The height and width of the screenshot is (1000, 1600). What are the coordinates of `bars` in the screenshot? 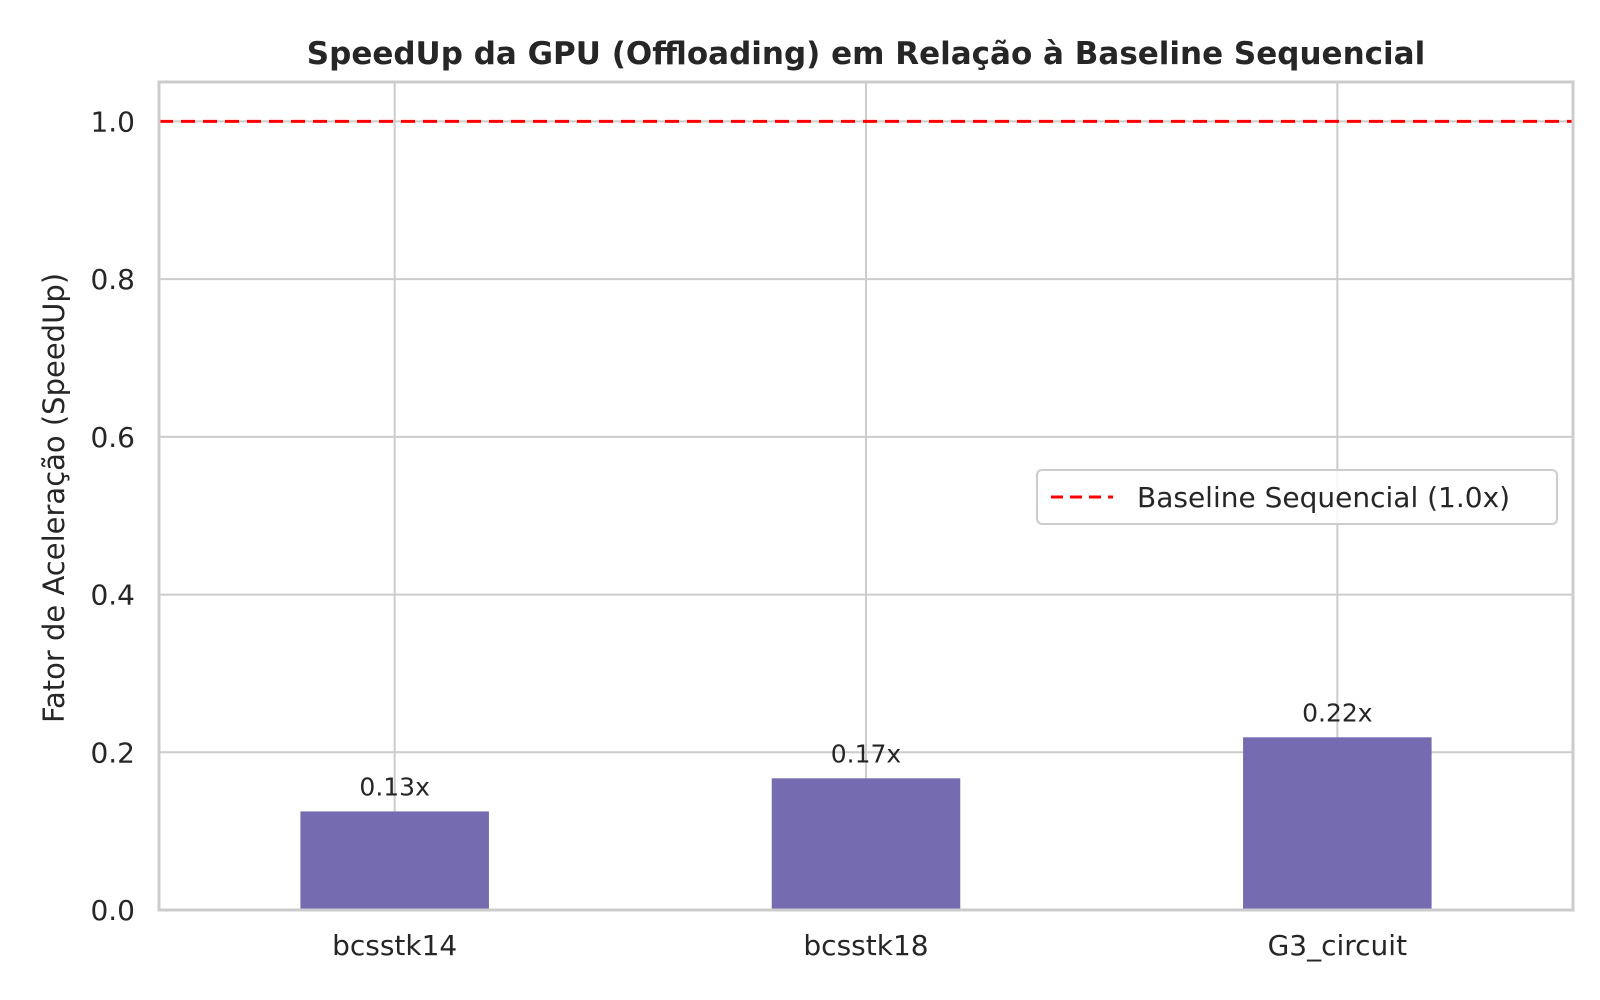 It's located at (866, 823).